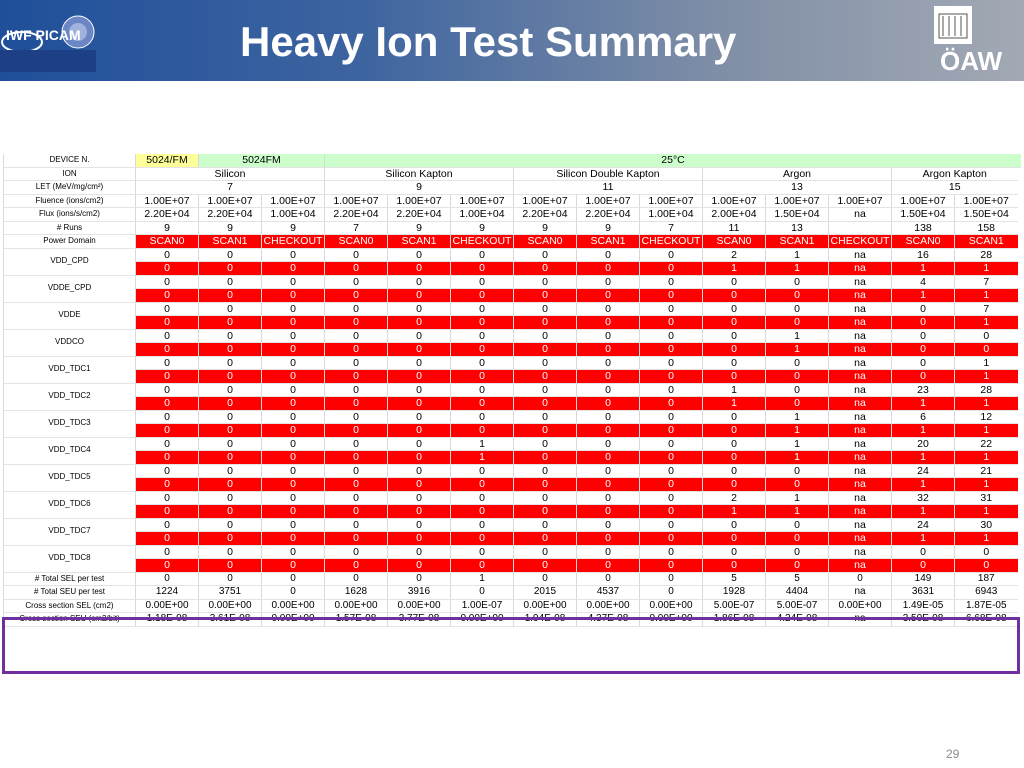  I want to click on table-cell: 5024FM, so click(261, 161).